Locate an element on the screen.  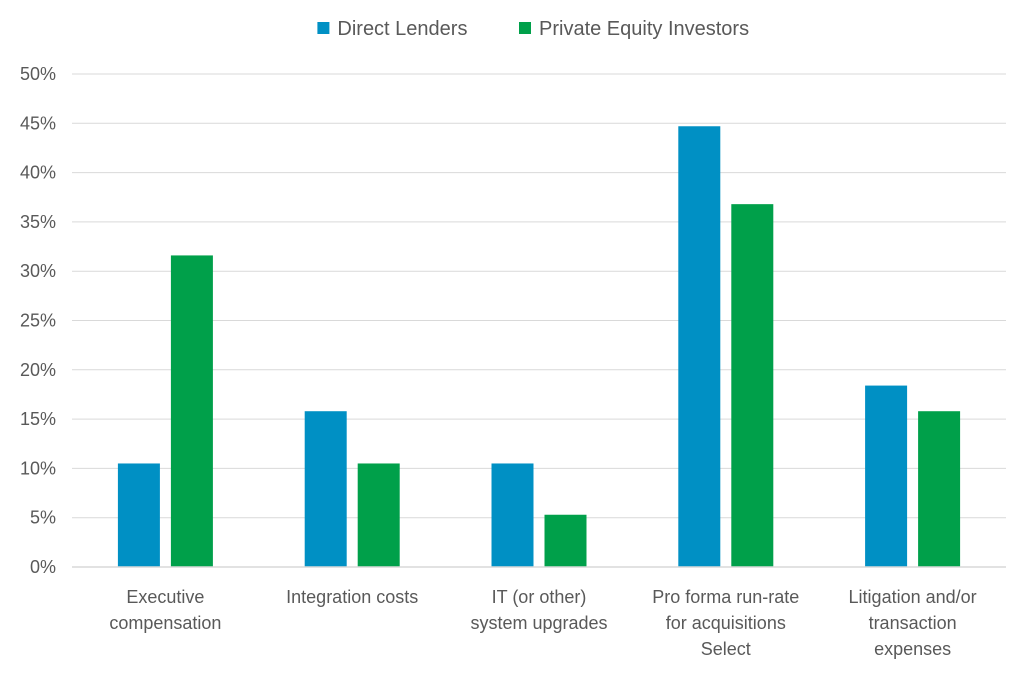
y-tick-label: 25% is located at coordinates (38, 321).